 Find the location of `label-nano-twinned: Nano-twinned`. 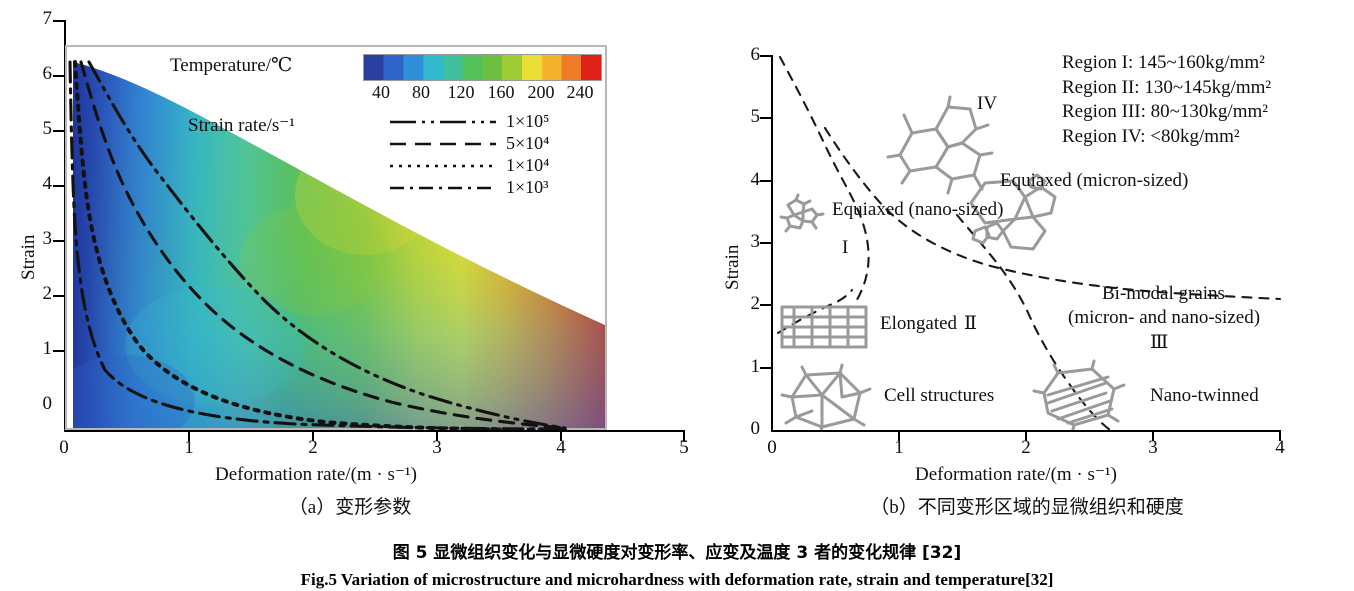

label-nano-twinned: Nano-twinned is located at coordinates (1204, 395).